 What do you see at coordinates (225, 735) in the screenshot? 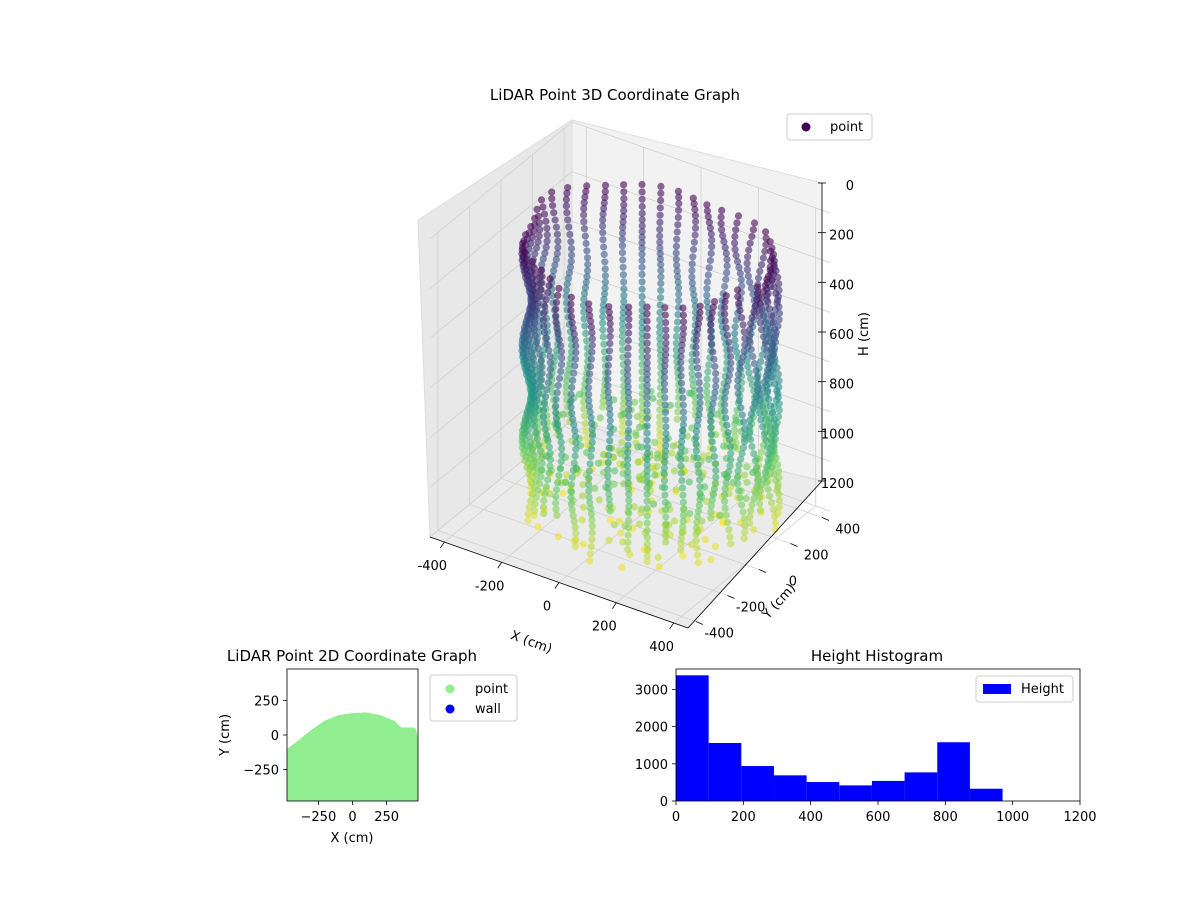
I see `plot2d-ylabel: Y (cm)` at bounding box center [225, 735].